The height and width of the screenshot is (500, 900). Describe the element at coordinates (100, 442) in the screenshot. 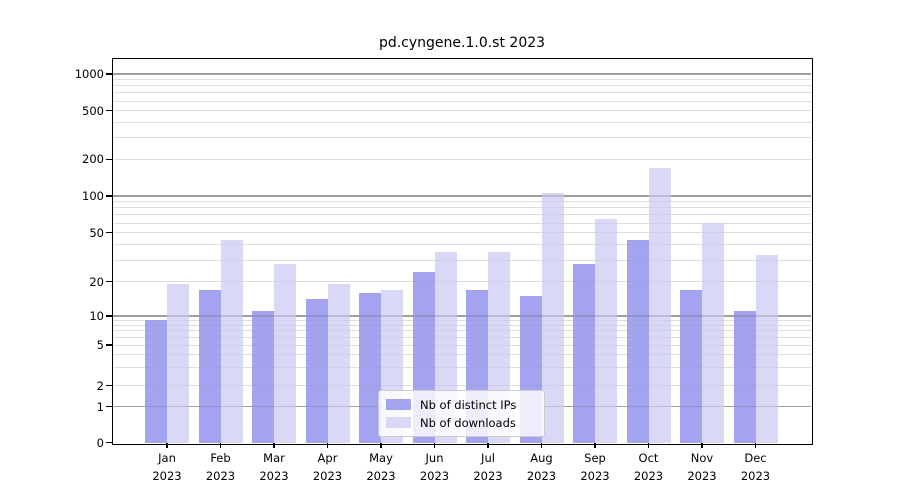

I see `y-tick-label: 0` at that location.